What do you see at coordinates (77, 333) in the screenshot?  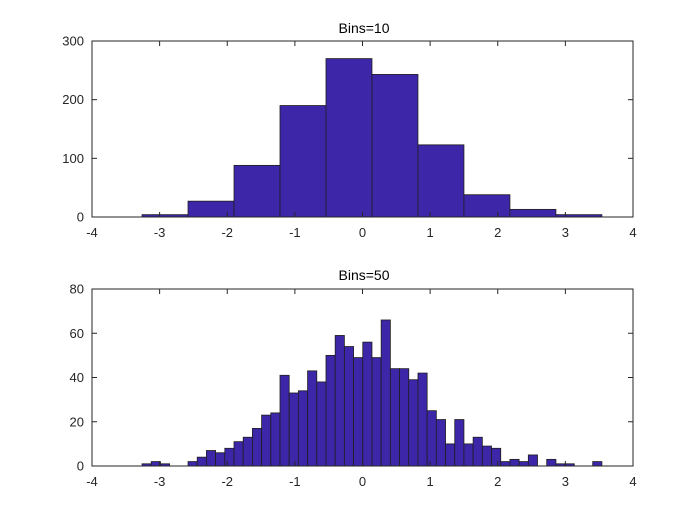 I see `y-tick-label: 60` at bounding box center [77, 333].